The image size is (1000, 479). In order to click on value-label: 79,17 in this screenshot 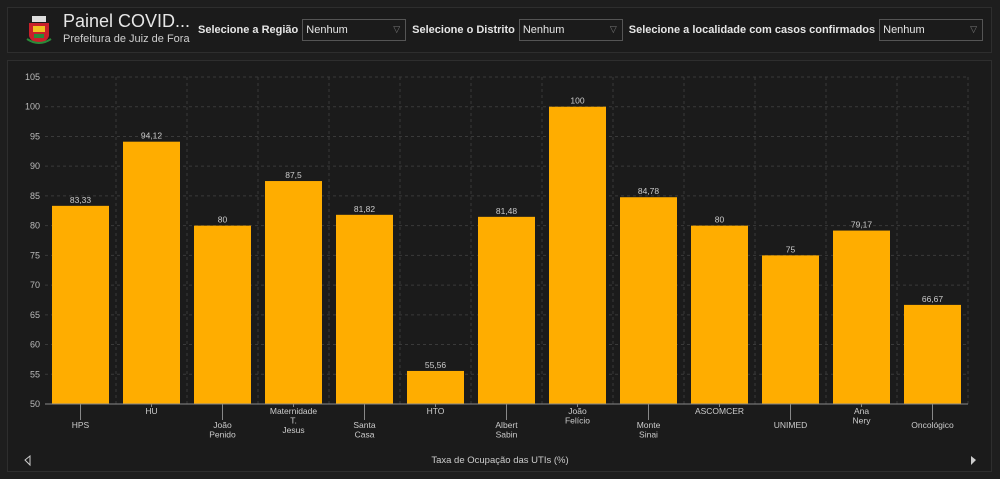, I will do `click(862, 225)`.